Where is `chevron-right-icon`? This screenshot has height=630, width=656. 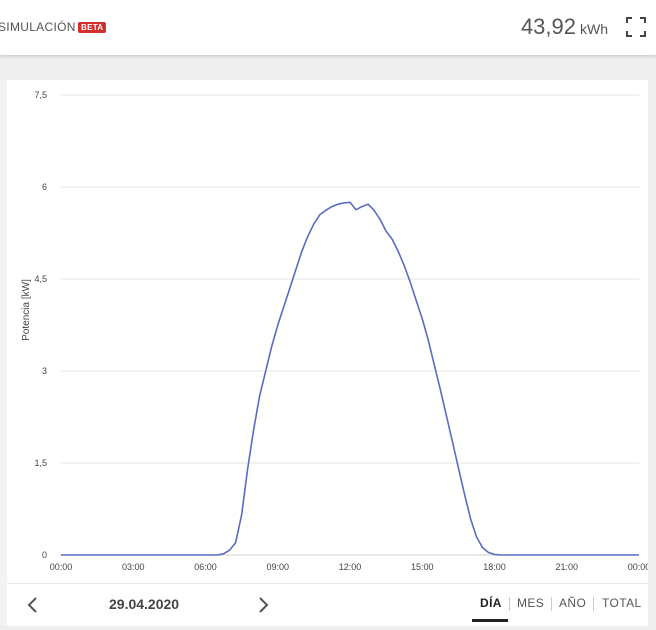 chevron-right-icon is located at coordinates (264, 605).